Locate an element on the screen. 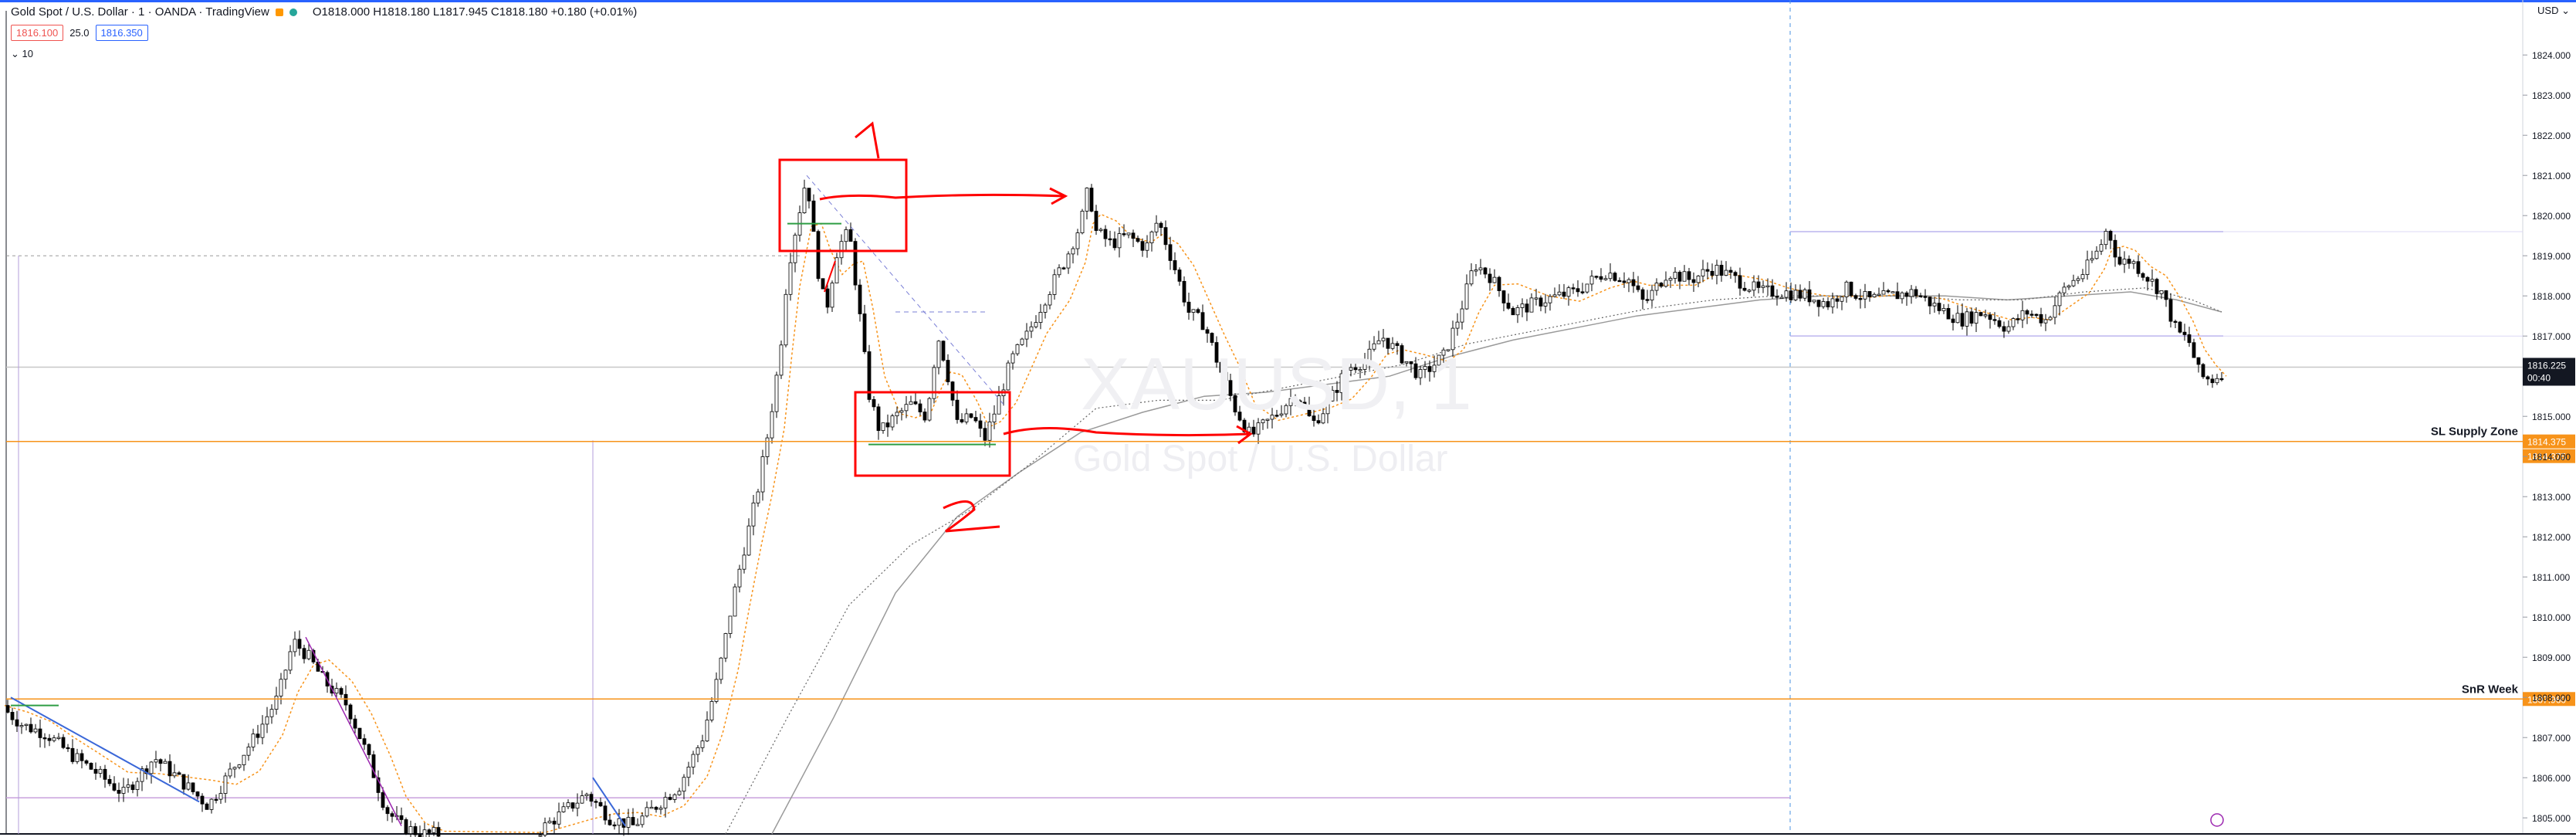 Image resolution: width=2576 pixels, height=837 pixels. countdown-text: 00:40 is located at coordinates (2539, 378).